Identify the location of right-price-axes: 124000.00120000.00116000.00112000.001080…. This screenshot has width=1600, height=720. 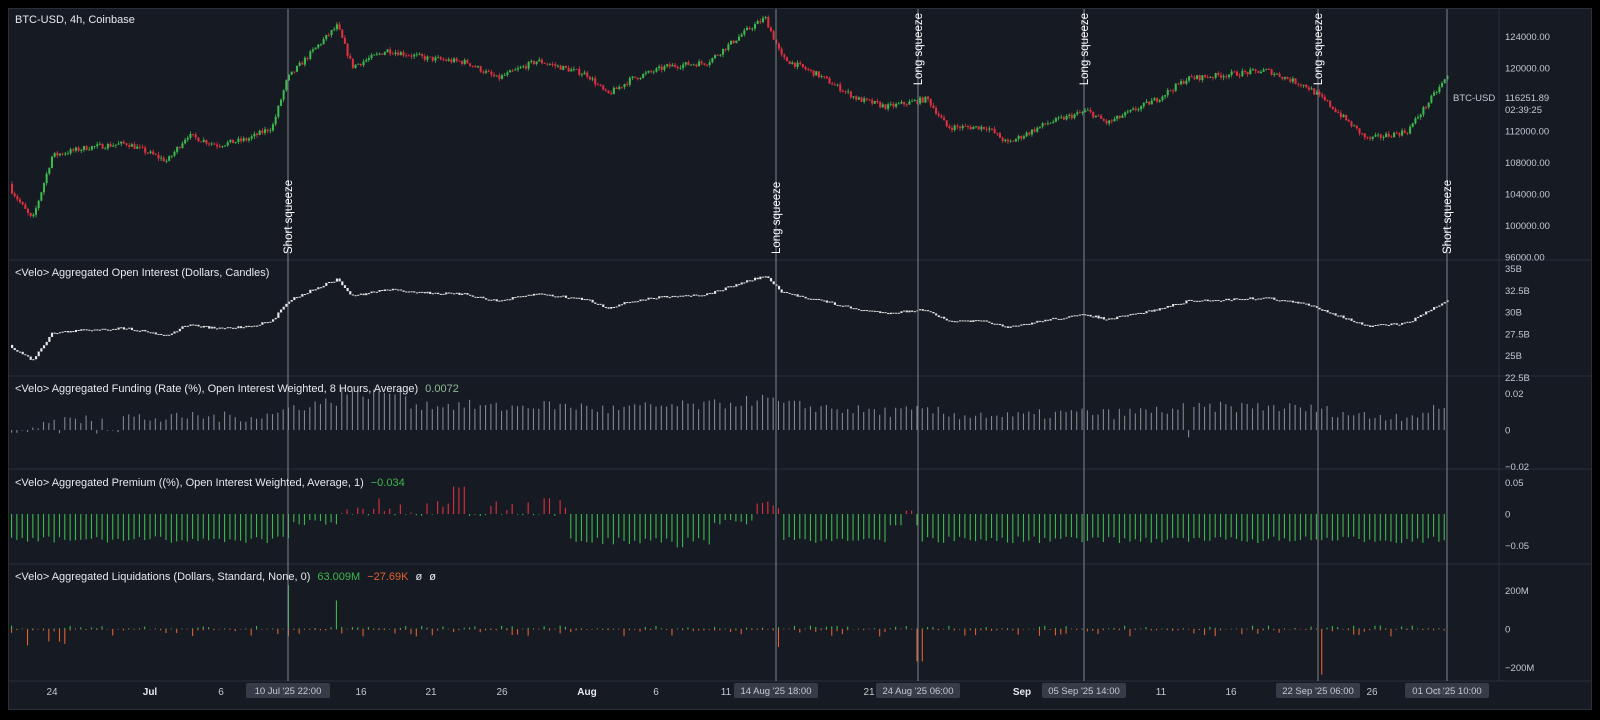
(1527, 353).